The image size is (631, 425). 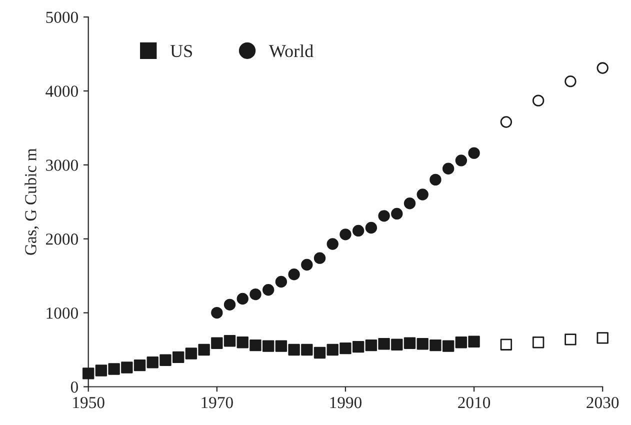 What do you see at coordinates (62, 313) in the screenshot?
I see `y-tick-label: 1000` at bounding box center [62, 313].